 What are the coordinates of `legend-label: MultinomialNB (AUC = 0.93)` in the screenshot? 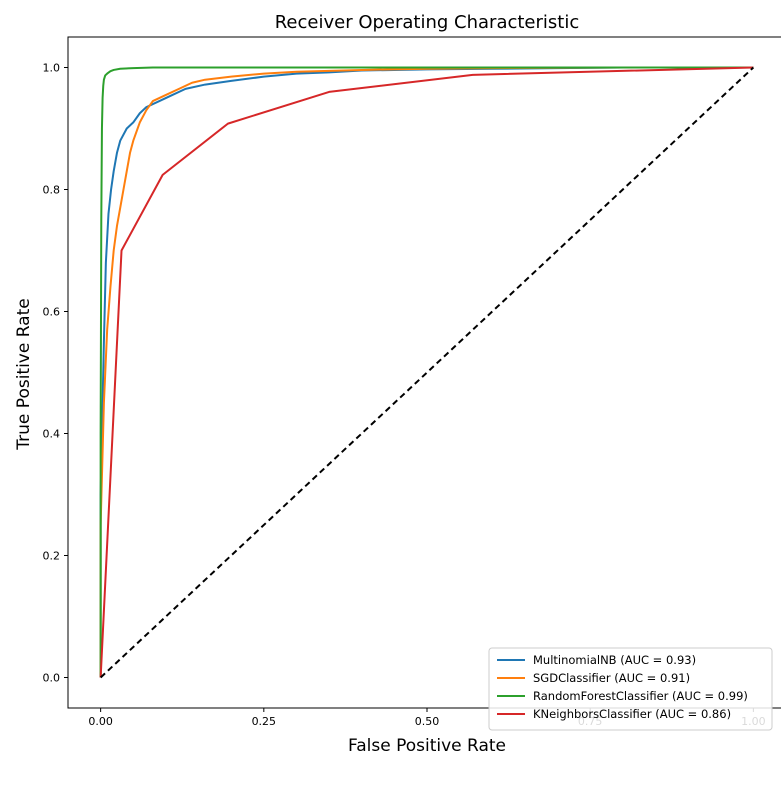 It's located at (614, 660).